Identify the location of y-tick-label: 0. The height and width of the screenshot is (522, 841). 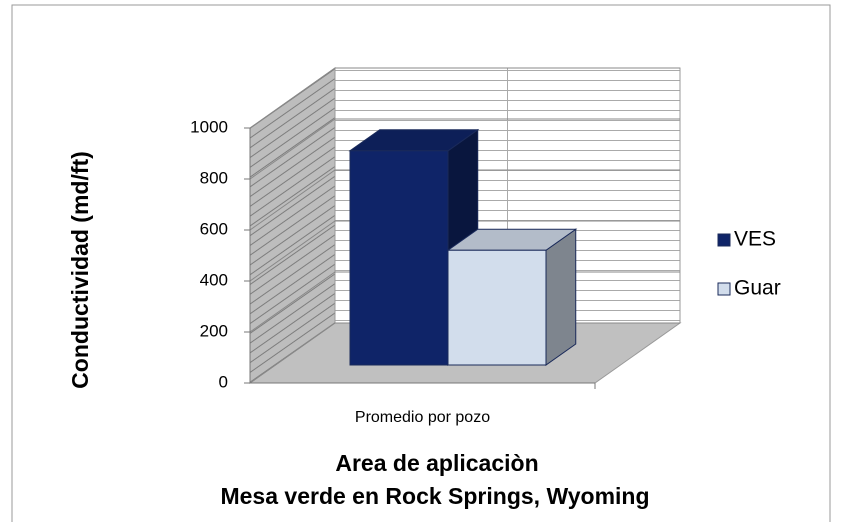
(223, 381).